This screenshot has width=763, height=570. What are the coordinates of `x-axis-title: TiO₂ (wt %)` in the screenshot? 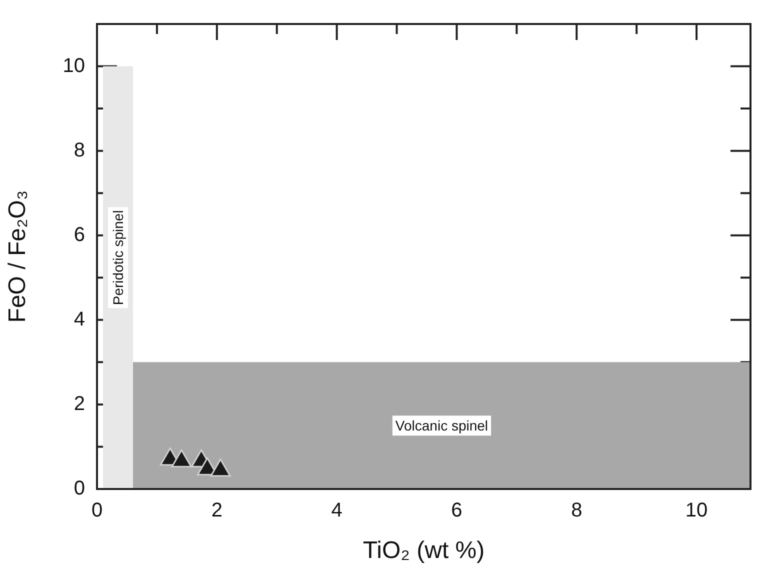 It's located at (423, 550).